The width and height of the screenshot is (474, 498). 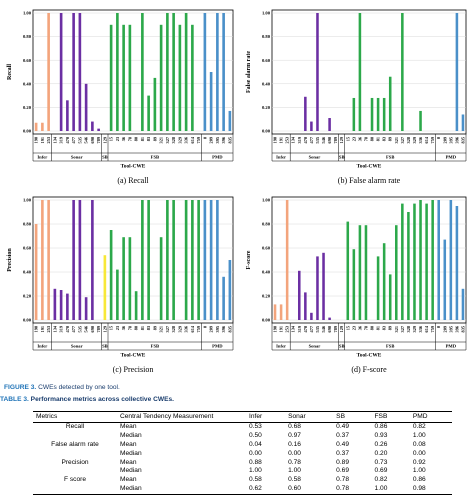 I want to click on group-label: PMD, so click(x=217, y=346).